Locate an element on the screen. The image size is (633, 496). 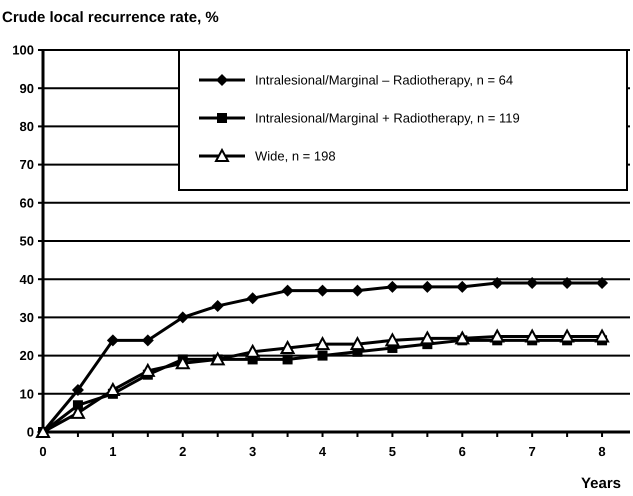
y-tick-label: 90 is located at coordinates (27, 88).